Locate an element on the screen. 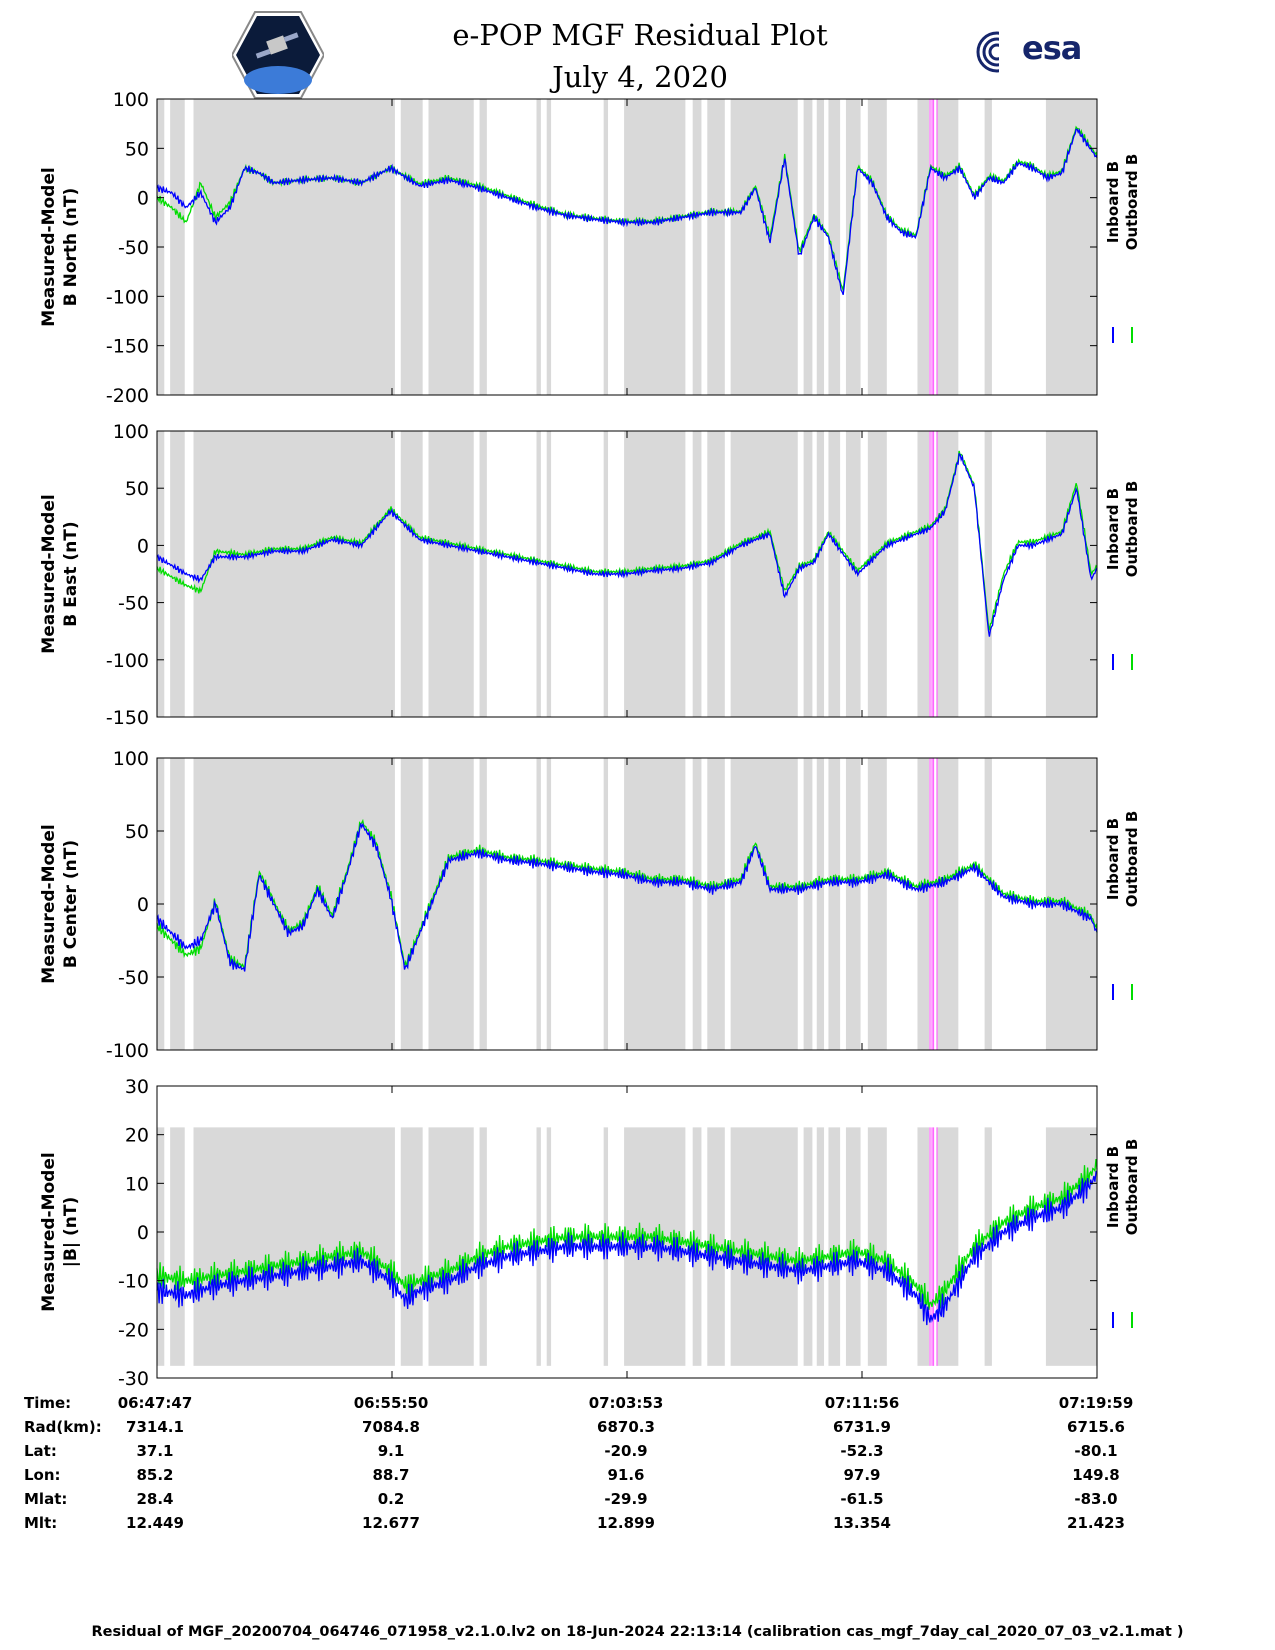 Image resolution: width=1275 pixels, height=1650 pixels. y-tick-label: -10 is located at coordinates (133, 1282).